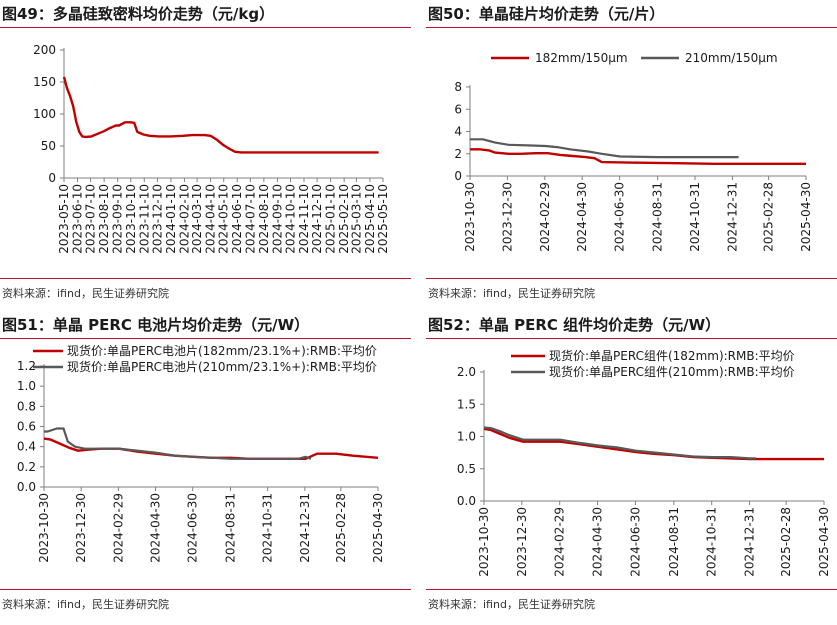  What do you see at coordinates (370, 219) in the screenshot?
I see `x-tick-label: 2025-04-10` at bounding box center [370, 219].